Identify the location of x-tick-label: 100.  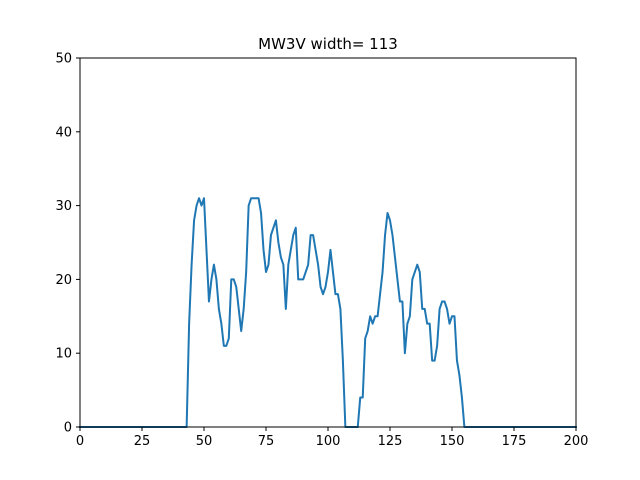
(328, 441).